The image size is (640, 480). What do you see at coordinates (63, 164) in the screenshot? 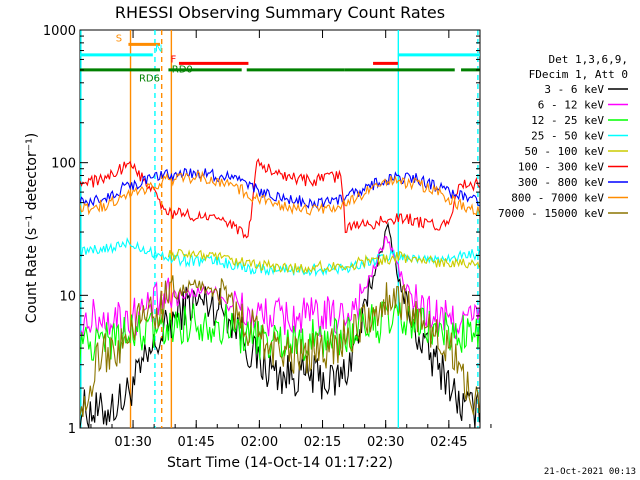
I see `y-tick-label: 100` at bounding box center [63, 164].